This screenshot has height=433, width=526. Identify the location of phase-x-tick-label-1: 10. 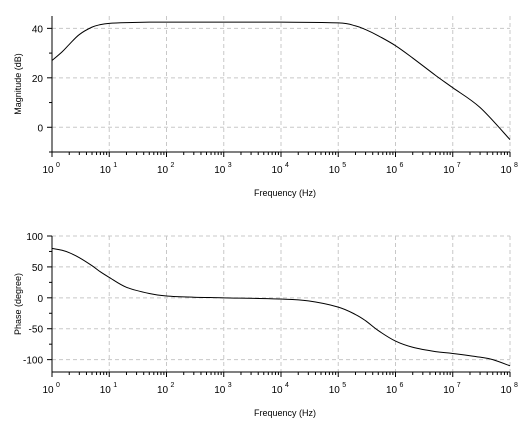
(106, 390).